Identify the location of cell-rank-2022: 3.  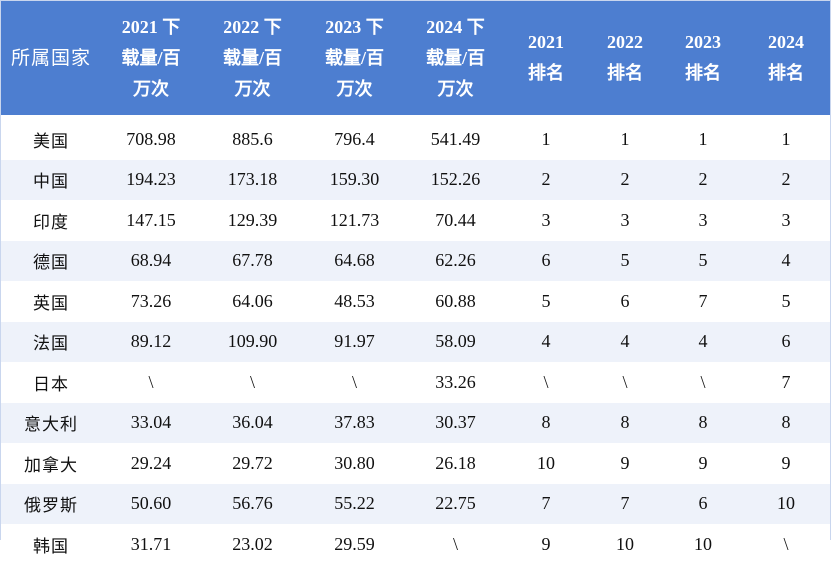
(625, 219).